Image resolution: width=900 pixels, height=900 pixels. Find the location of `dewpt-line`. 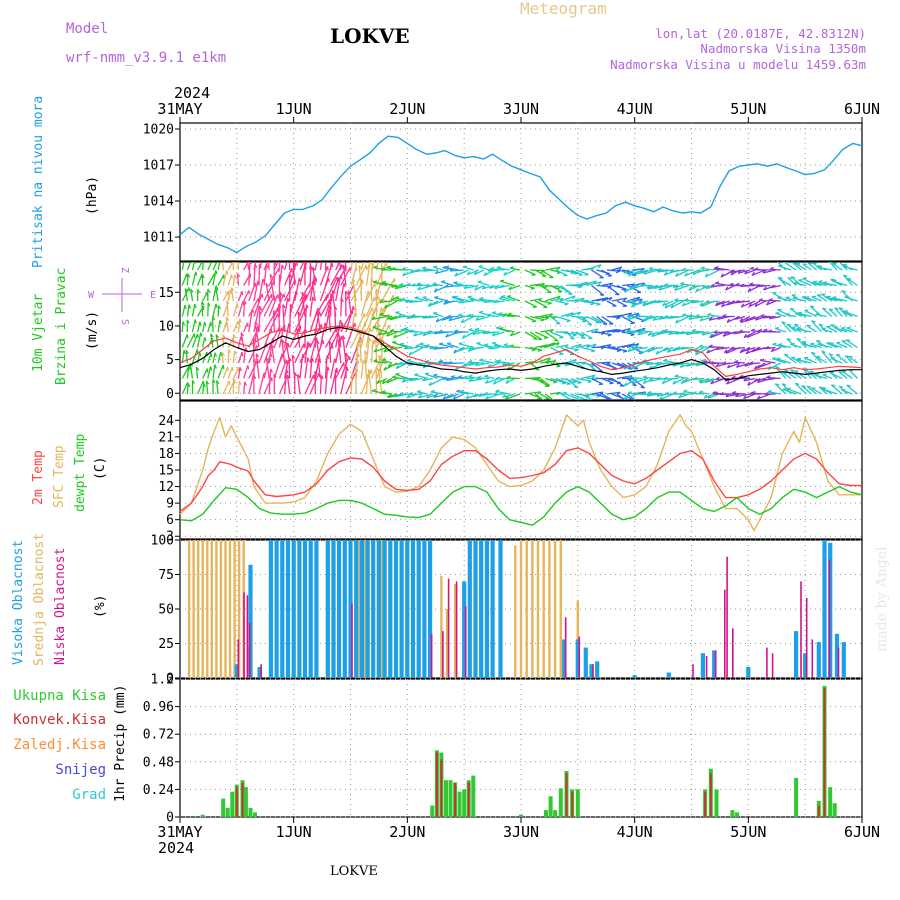

dewpt-line is located at coordinates (521, 505).